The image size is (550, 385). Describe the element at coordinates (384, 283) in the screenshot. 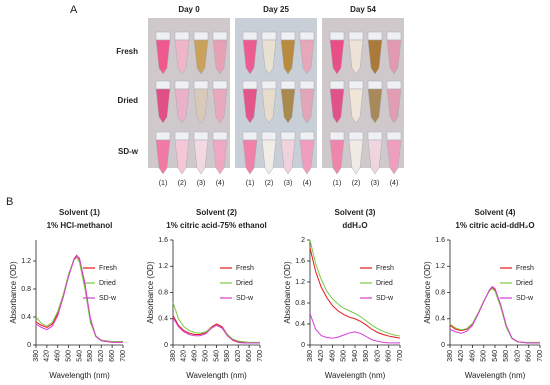

I see `legend-label: Dried` at that location.